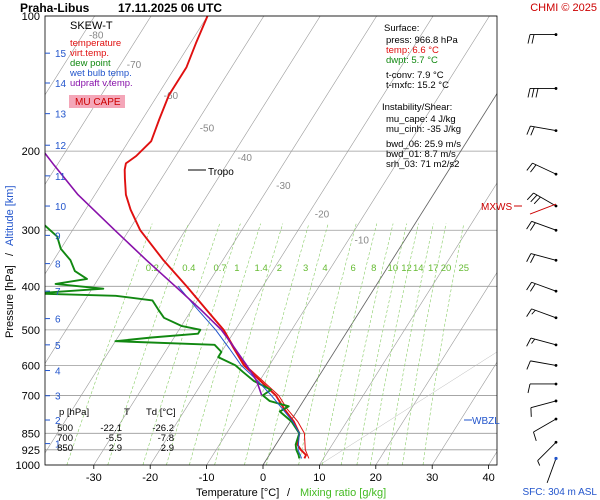 The width and height of the screenshot is (600, 500). What do you see at coordinates (31, 152) in the screenshot?
I see `p-tick-label-1: 200` at bounding box center [31, 152].